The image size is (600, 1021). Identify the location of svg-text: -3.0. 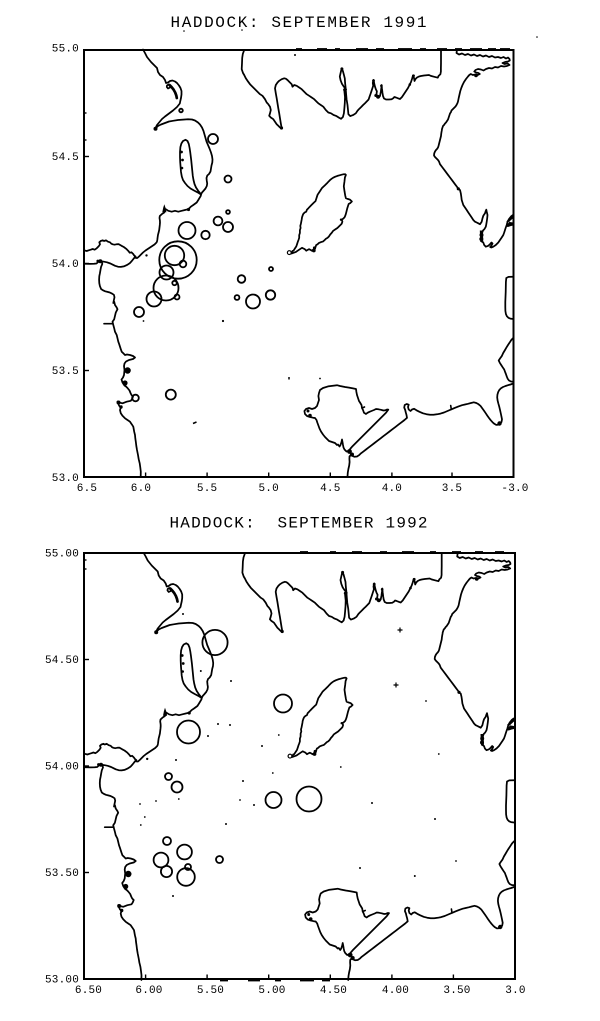
(514, 489).